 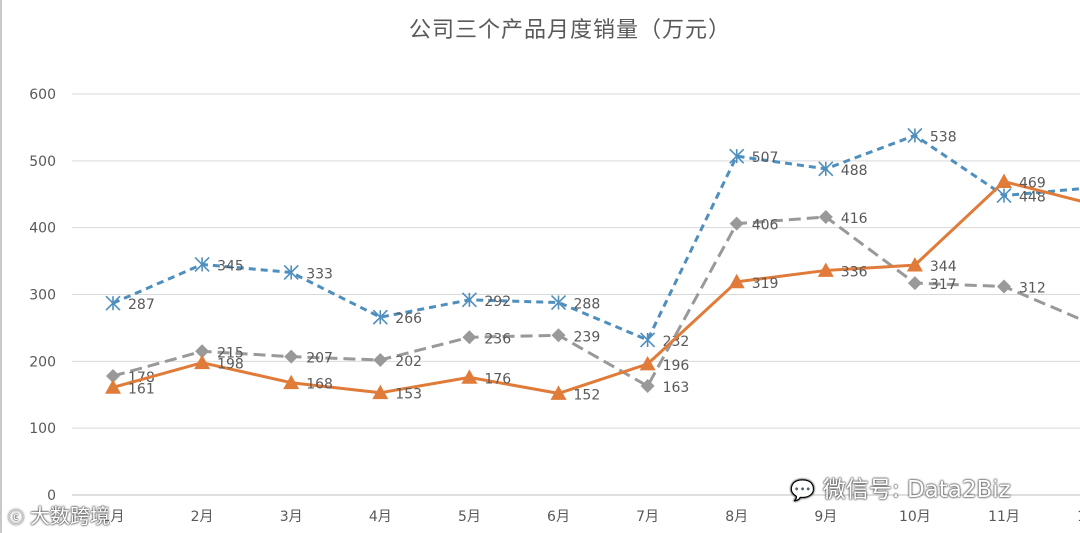 I want to click on data-label: 317, so click(x=943, y=285).